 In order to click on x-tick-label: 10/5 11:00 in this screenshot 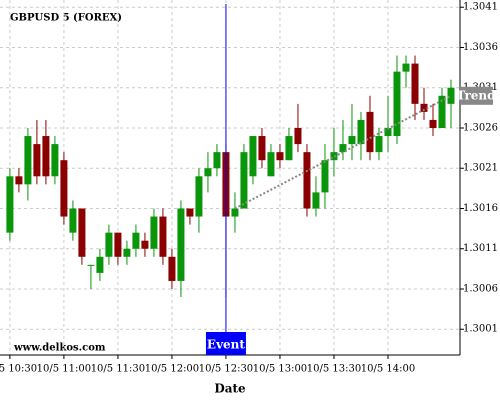, I will do `click(64, 369)`.